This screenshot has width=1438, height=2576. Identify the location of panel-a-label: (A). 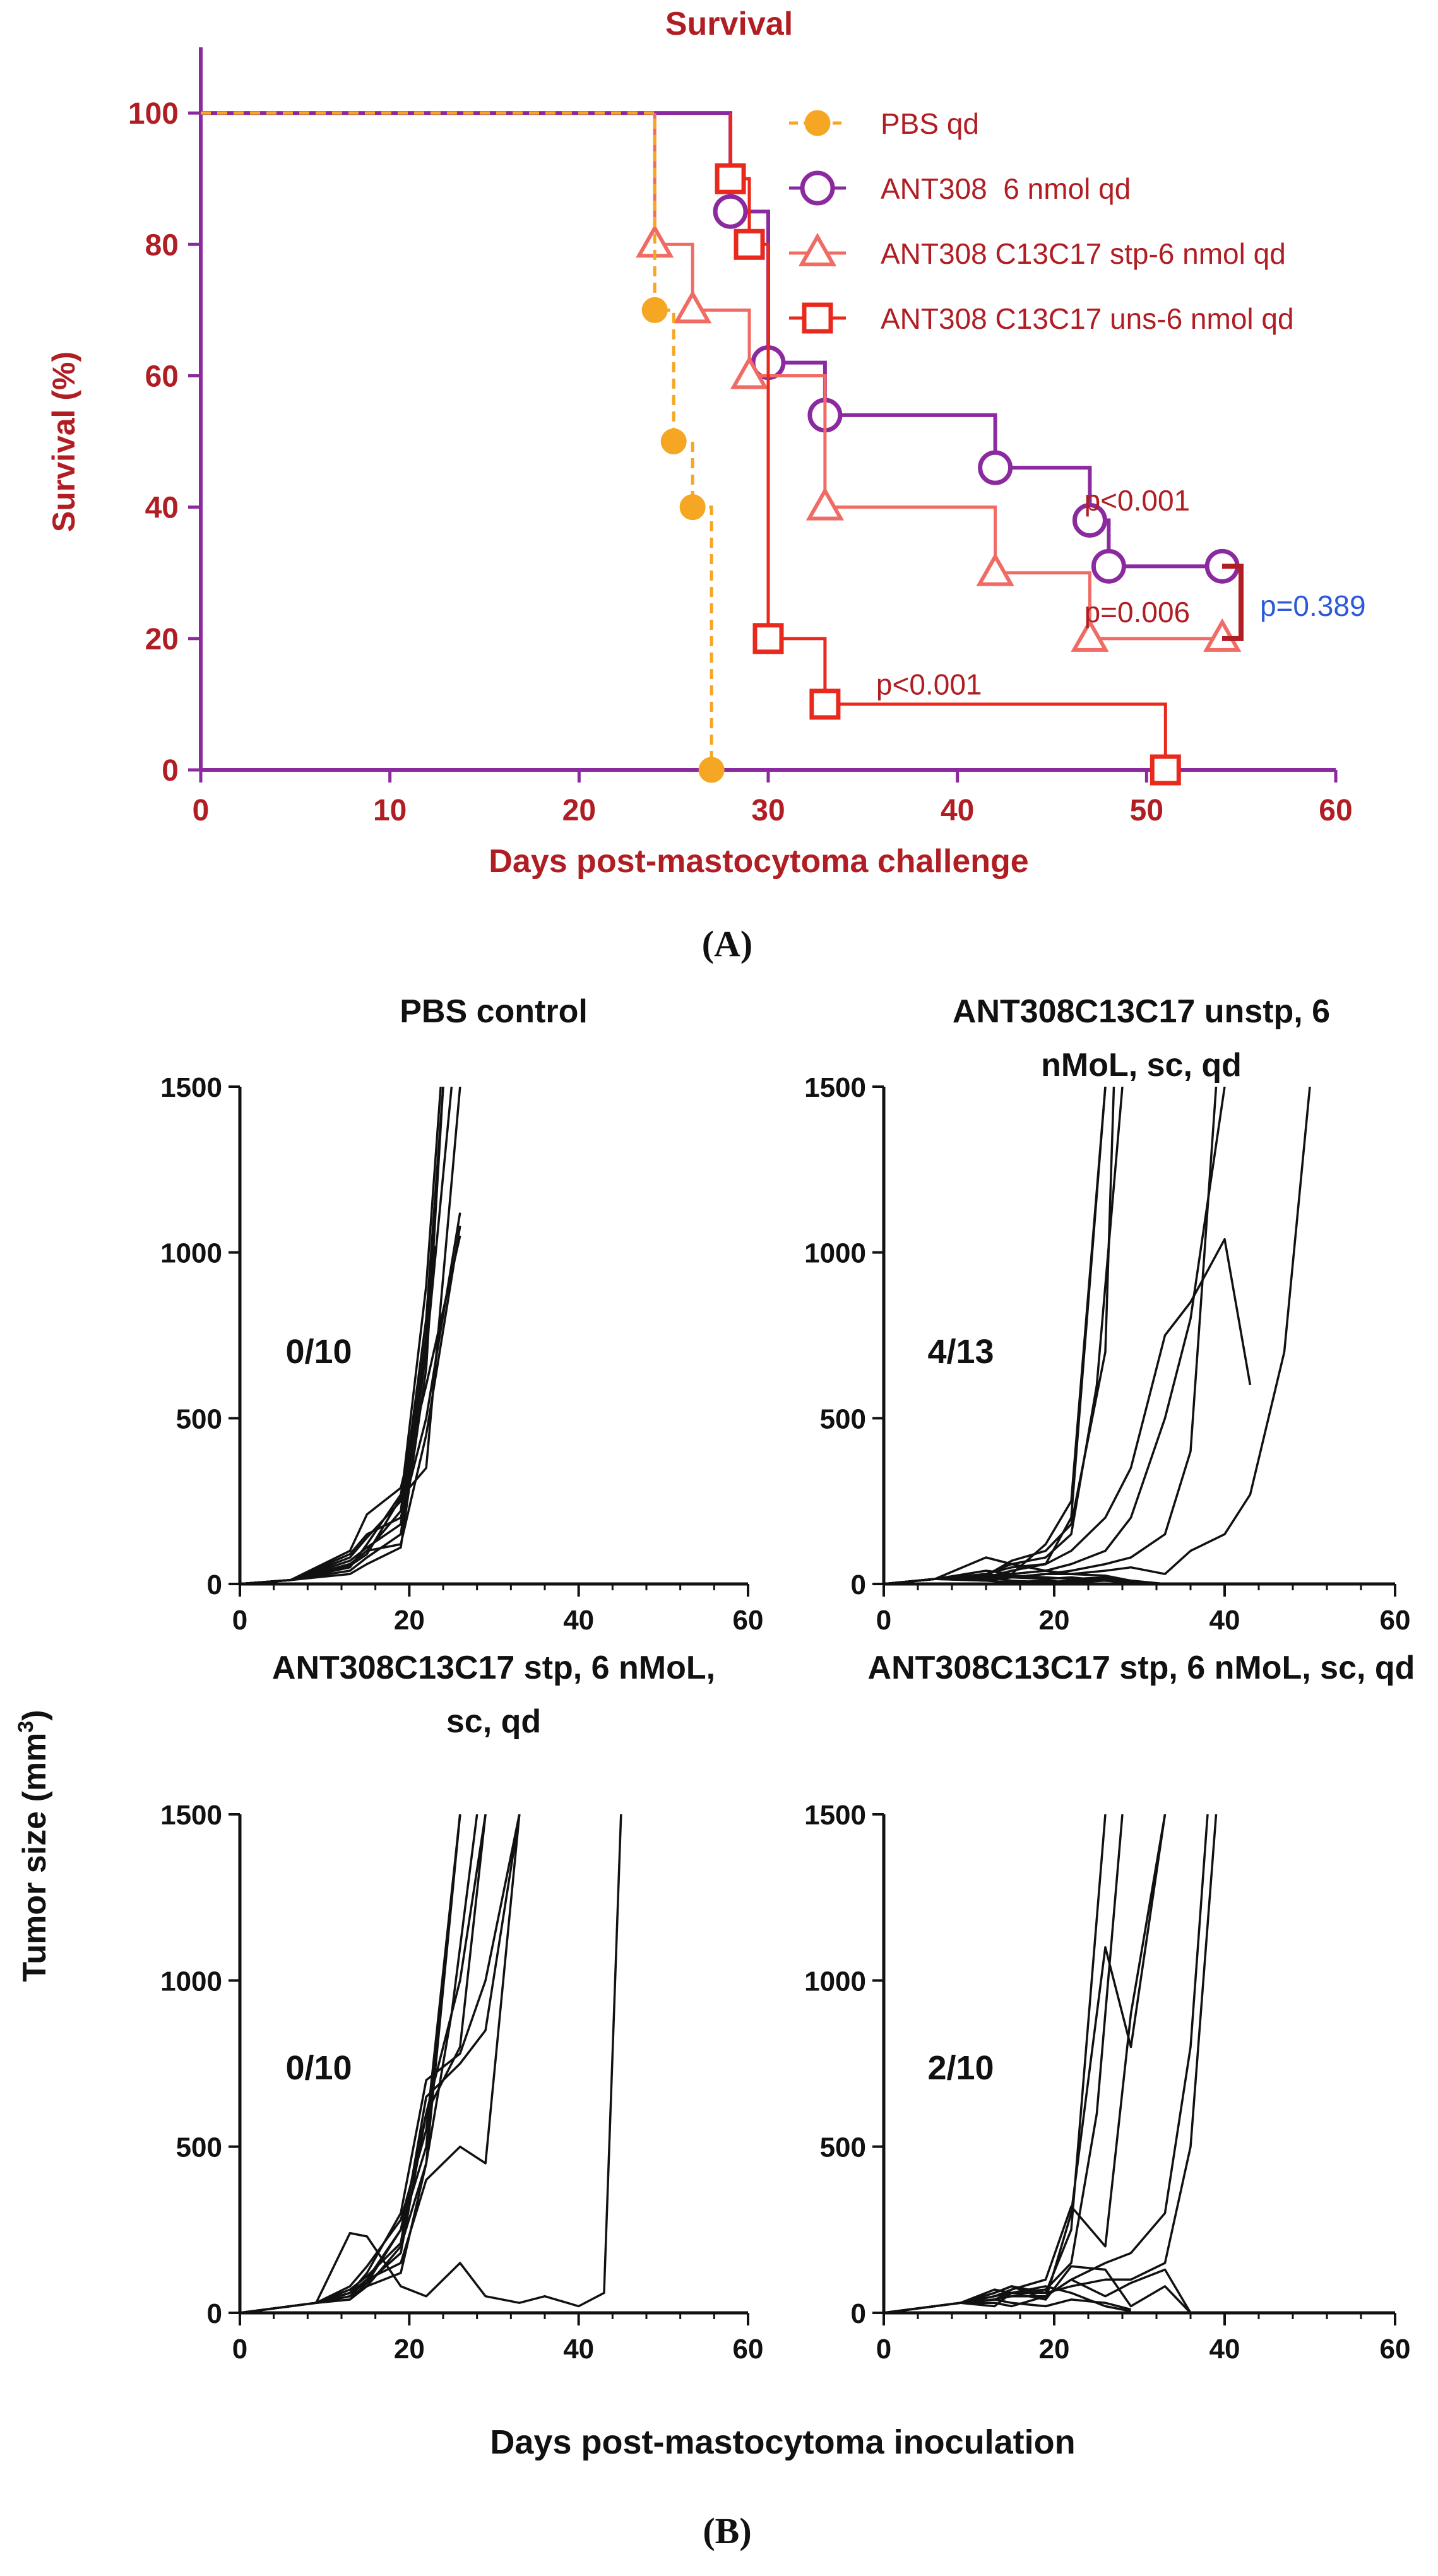
(727, 944).